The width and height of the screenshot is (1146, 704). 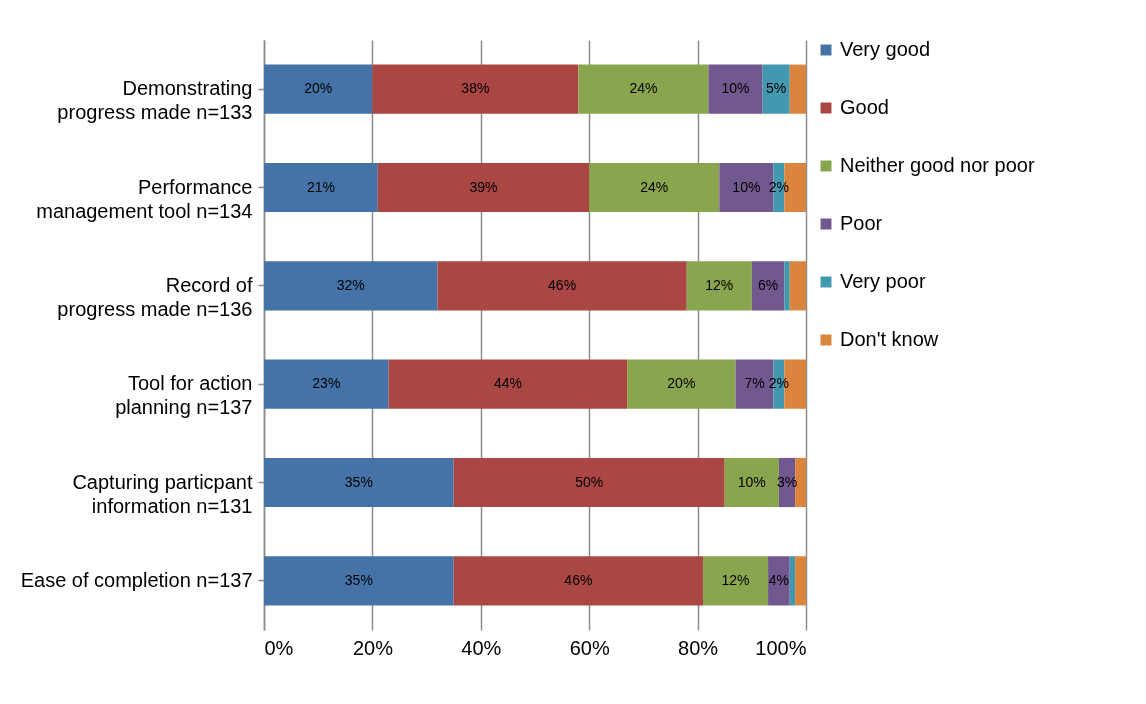 I want to click on data-label: 32%, so click(x=350, y=284).